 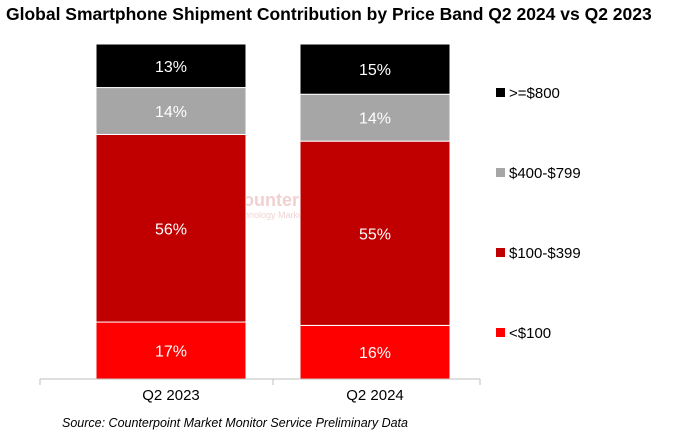 What do you see at coordinates (545, 253) in the screenshot?
I see `legend-label-100-399: $100-$399` at bounding box center [545, 253].